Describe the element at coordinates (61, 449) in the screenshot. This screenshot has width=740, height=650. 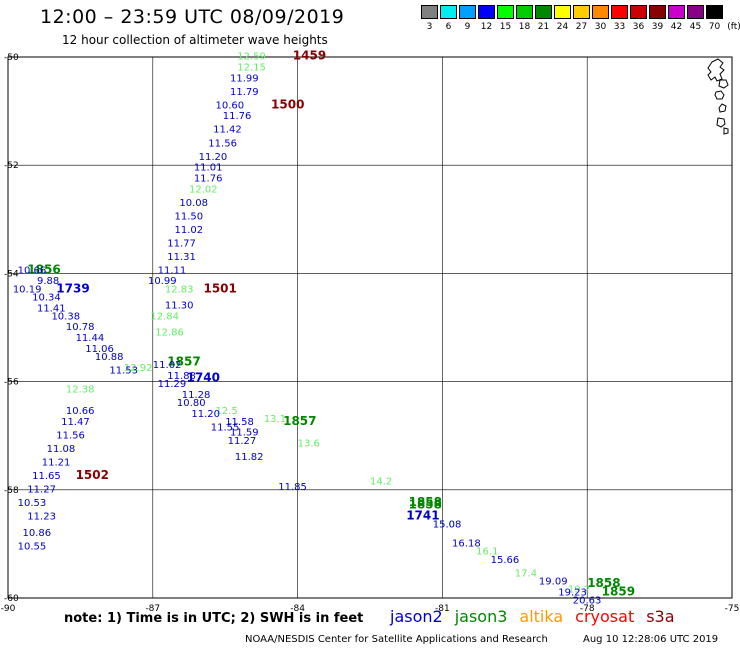
I see `wave-height-label: 11.08` at that location.